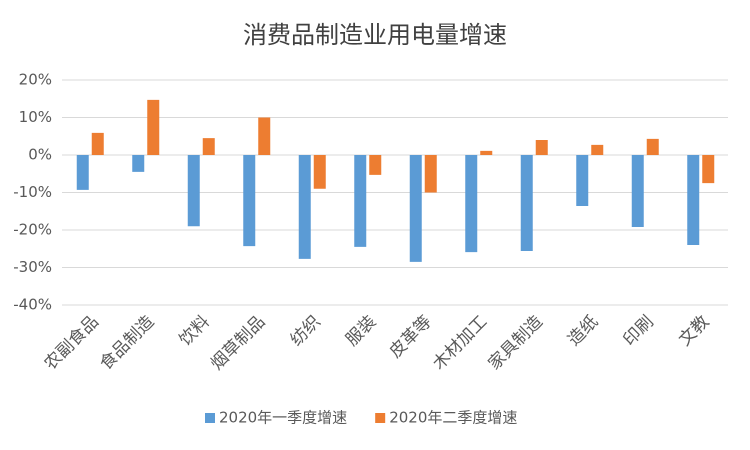  I want to click on chart-title: 消费品制造业用电量增速, so click(375, 35).